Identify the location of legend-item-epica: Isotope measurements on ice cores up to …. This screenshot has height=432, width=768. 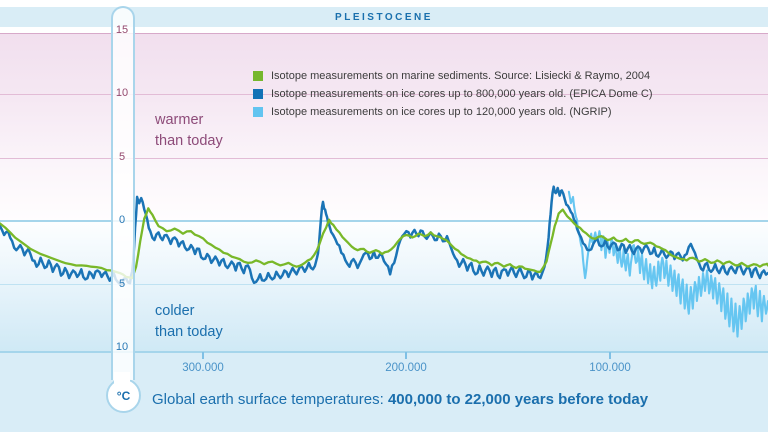
(453, 94).